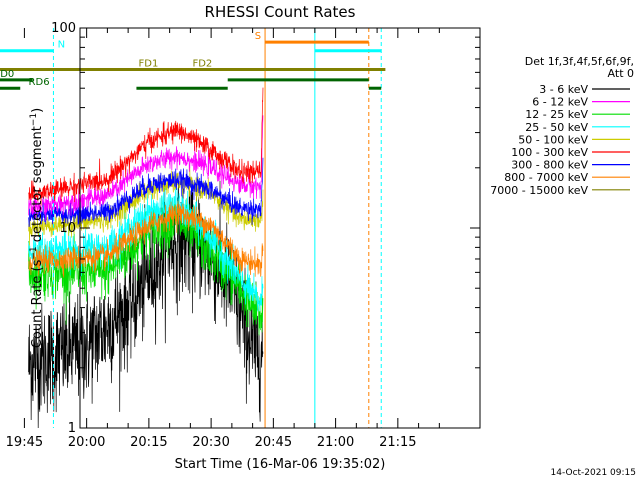  Describe the element at coordinates (24, 442) in the screenshot. I see `x-tick-label-0: 19:45` at that location.